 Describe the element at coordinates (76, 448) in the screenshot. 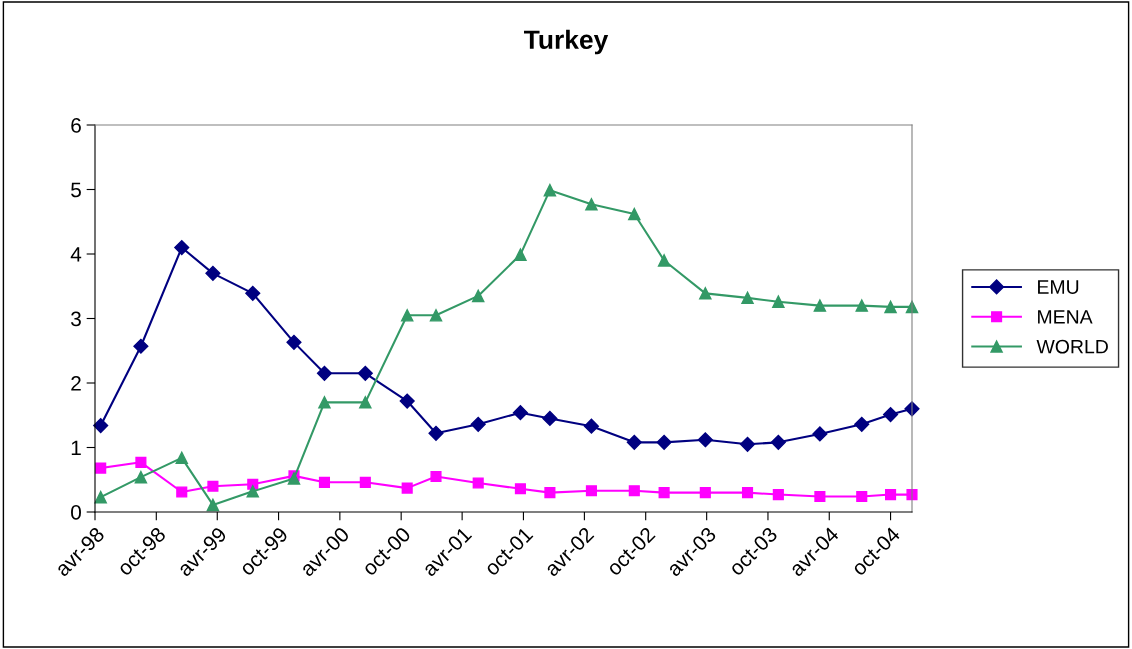

I see `y-tick-label: 1` at that location.